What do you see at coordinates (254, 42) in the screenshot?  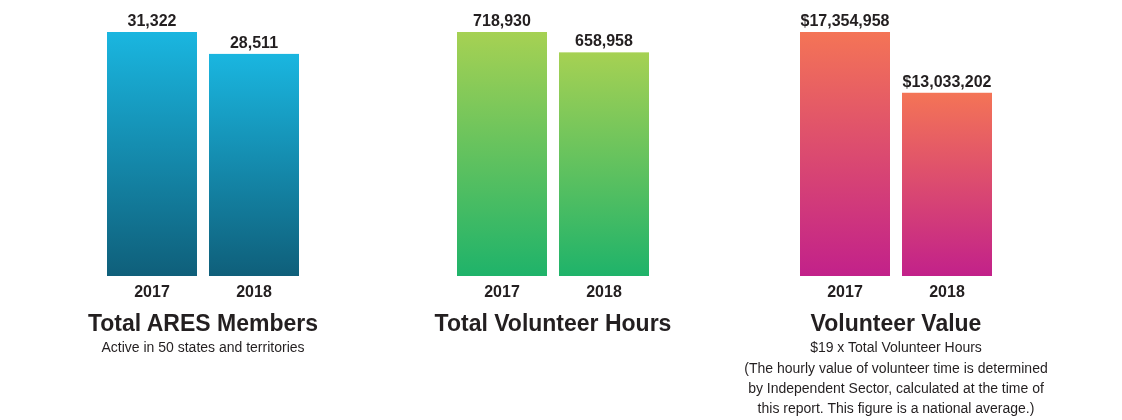 I see `data-label: 28,511` at bounding box center [254, 42].